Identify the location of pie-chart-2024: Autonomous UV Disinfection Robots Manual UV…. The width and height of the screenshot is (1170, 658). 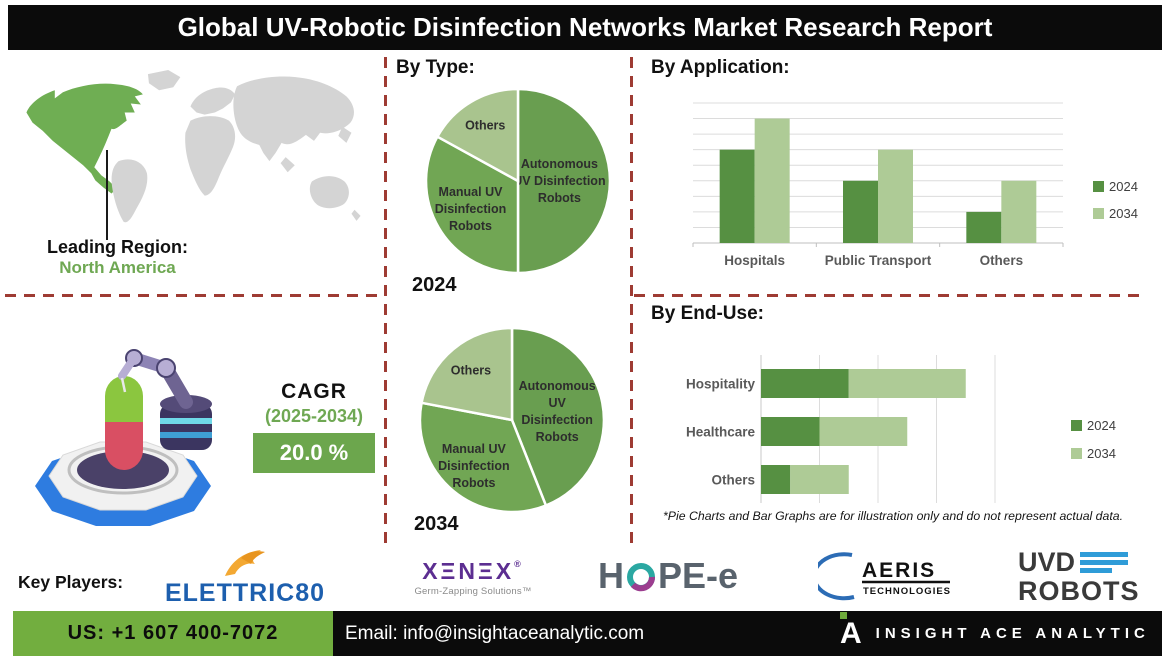
(518, 183).